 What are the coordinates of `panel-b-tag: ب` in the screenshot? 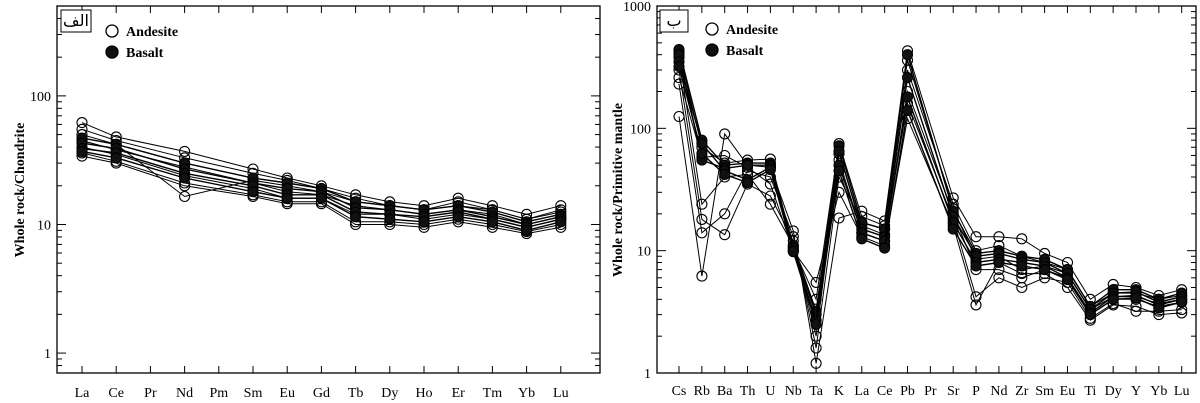 It's located at (673, 20).